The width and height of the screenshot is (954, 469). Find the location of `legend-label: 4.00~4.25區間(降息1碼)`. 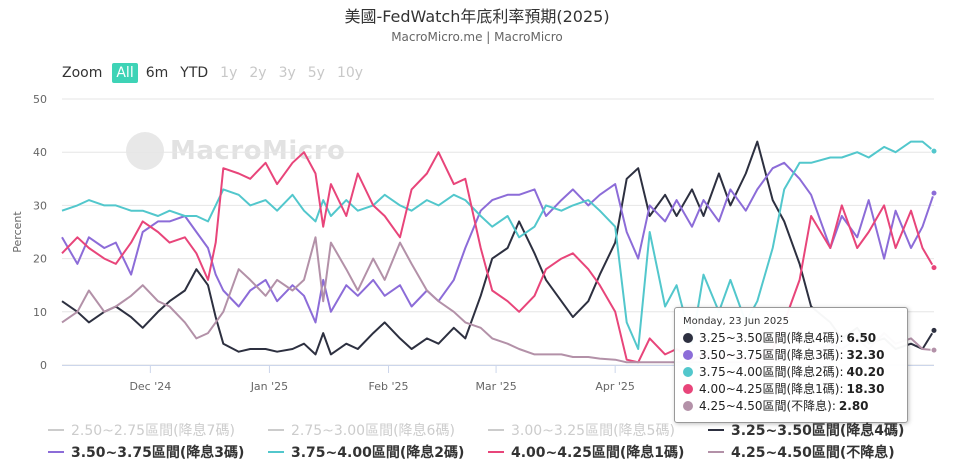

legend-label: 4.00~4.25區間(降息1碼) is located at coordinates (598, 453).